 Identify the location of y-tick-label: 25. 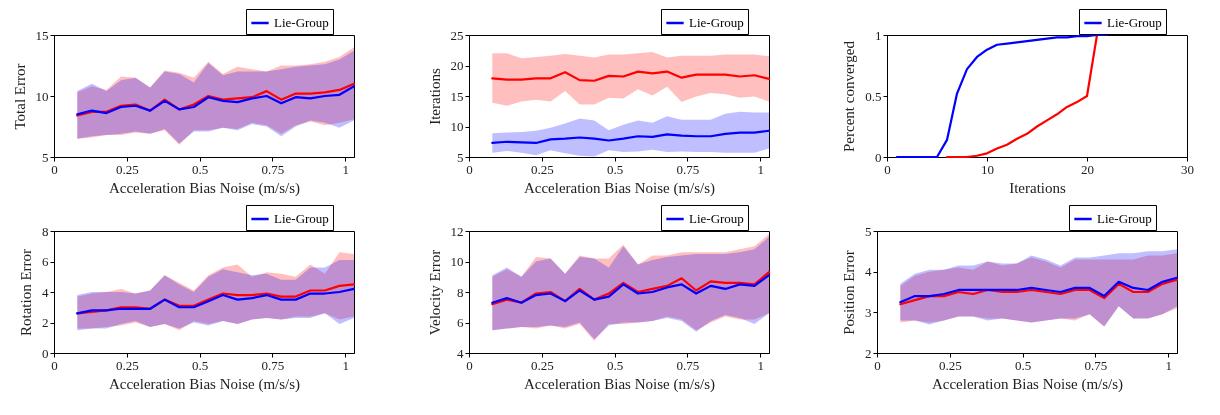
(457, 35).